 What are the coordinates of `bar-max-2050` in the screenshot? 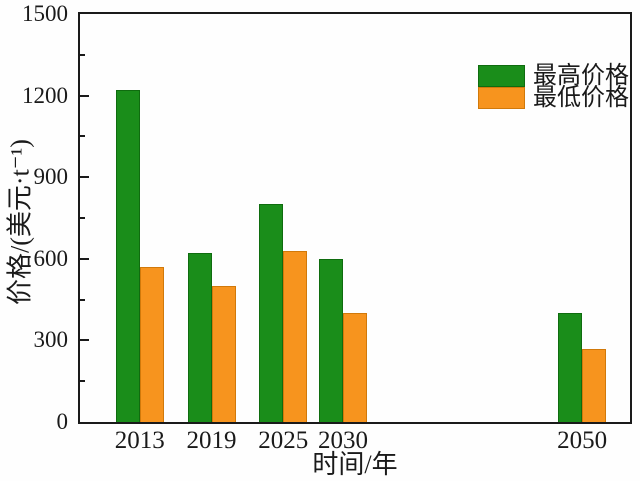 It's located at (570, 367).